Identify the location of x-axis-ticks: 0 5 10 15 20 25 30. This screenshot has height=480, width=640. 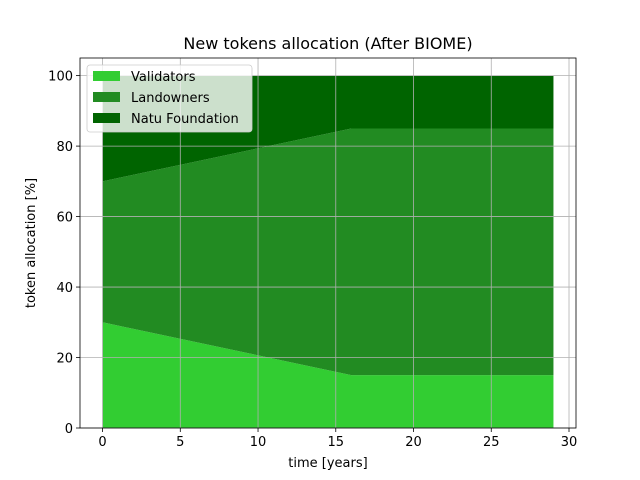
(337, 439).